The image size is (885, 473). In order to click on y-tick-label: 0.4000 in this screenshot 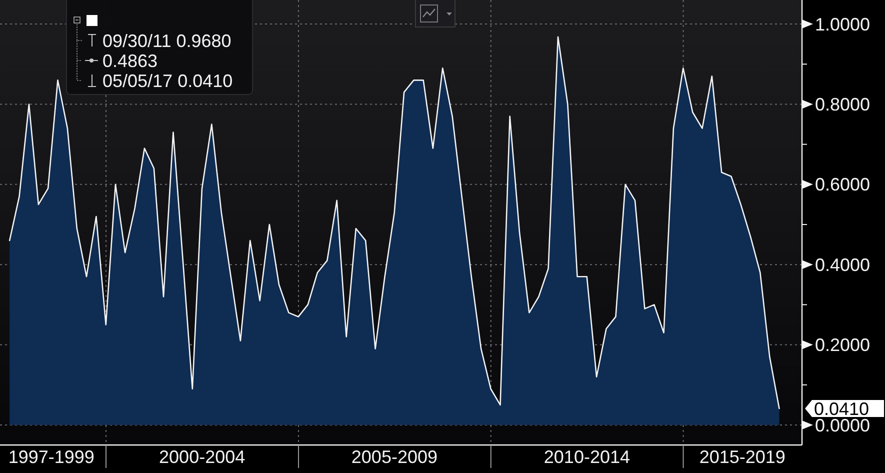, I will do `click(842, 264)`.